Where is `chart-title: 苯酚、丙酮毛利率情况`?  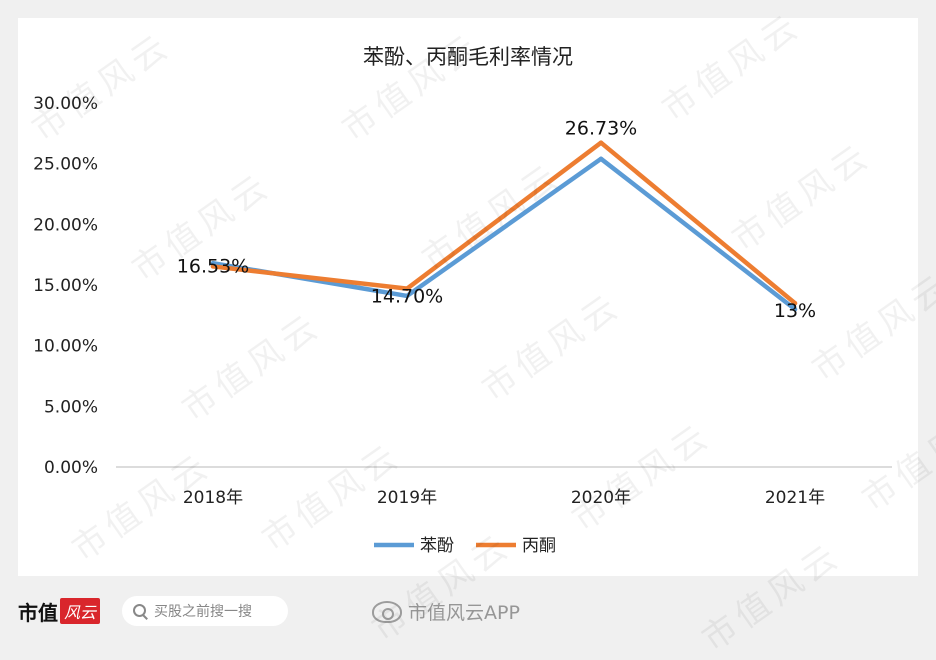
chart-title: 苯酚、丙酮毛利率情况 is located at coordinates (468, 57).